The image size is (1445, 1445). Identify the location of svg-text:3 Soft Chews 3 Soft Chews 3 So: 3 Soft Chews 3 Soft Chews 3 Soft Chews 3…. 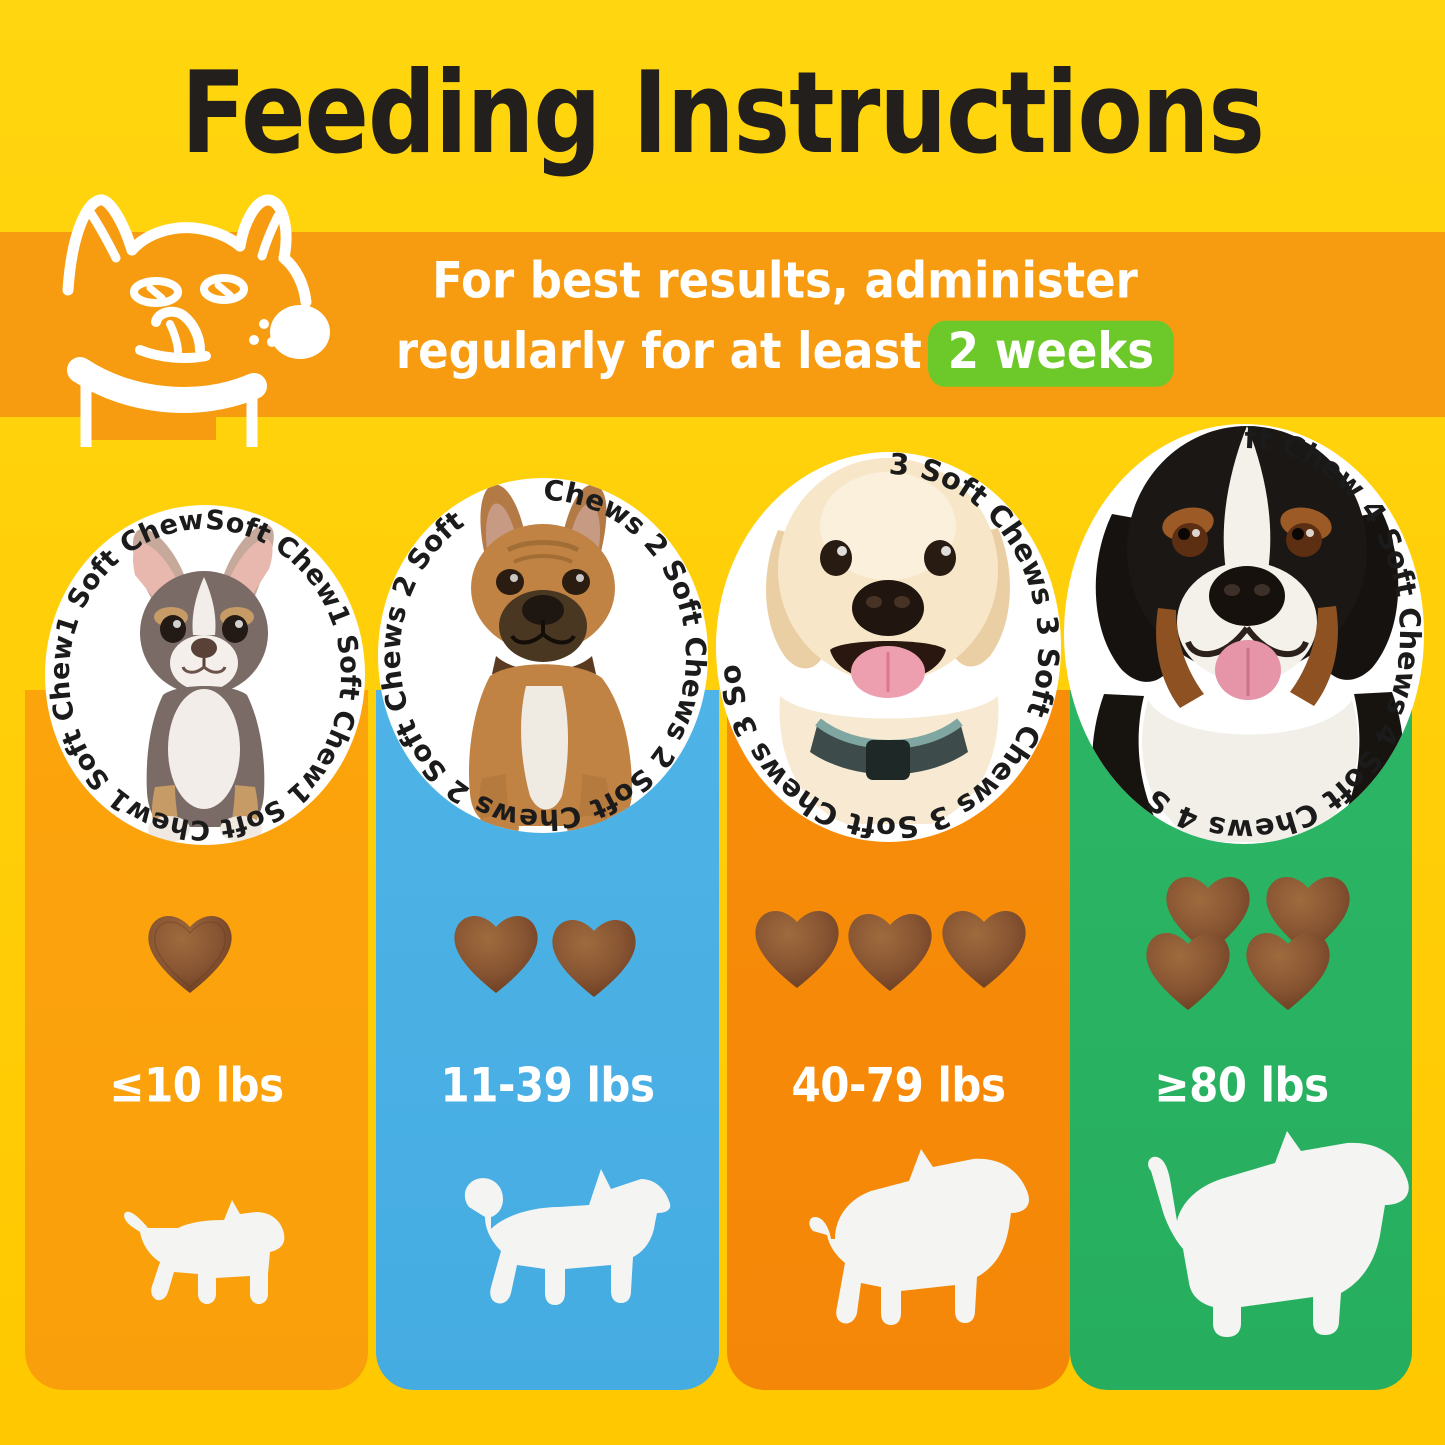
(888, 647).